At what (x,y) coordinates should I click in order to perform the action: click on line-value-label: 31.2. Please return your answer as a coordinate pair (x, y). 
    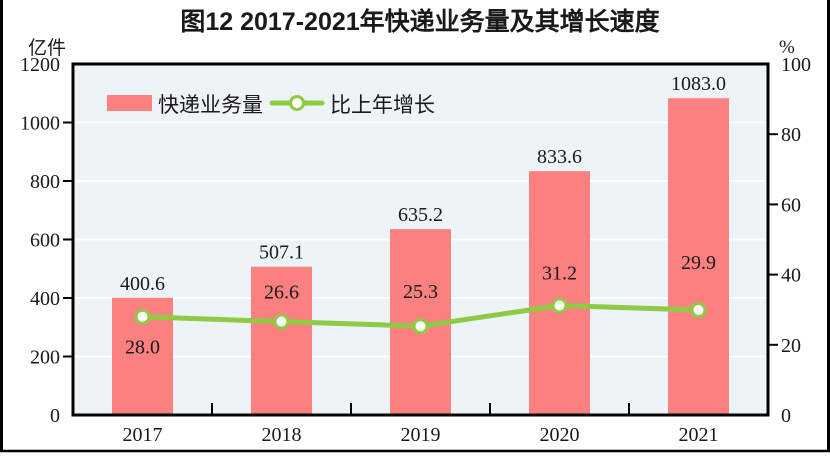
    Looking at the image, I should click on (559, 273).